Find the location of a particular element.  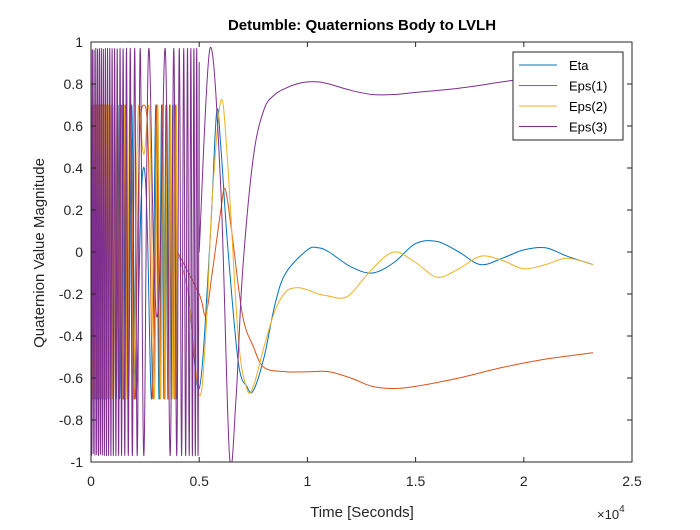

x-axis-exponent: ×10⁴ is located at coordinates (611, 513).